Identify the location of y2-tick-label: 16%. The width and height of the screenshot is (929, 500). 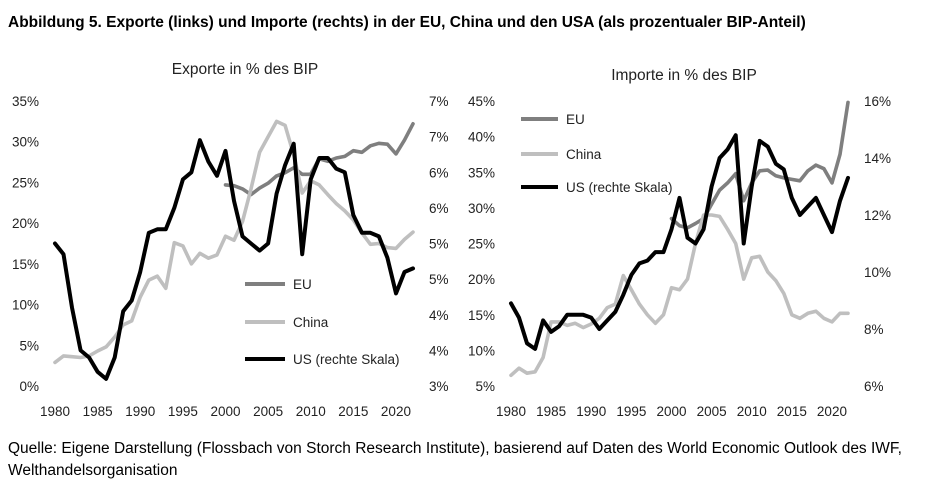
(877, 101).